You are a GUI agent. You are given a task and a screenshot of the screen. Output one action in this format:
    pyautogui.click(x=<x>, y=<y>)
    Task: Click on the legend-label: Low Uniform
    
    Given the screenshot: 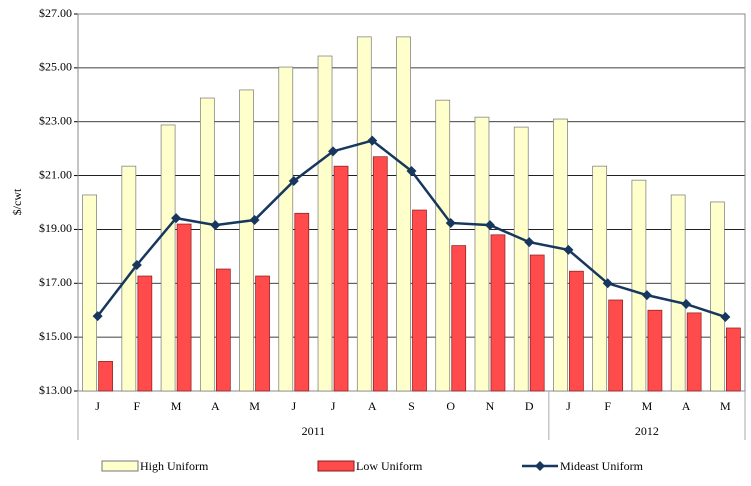 What is the action you would take?
    pyautogui.click(x=389, y=466)
    